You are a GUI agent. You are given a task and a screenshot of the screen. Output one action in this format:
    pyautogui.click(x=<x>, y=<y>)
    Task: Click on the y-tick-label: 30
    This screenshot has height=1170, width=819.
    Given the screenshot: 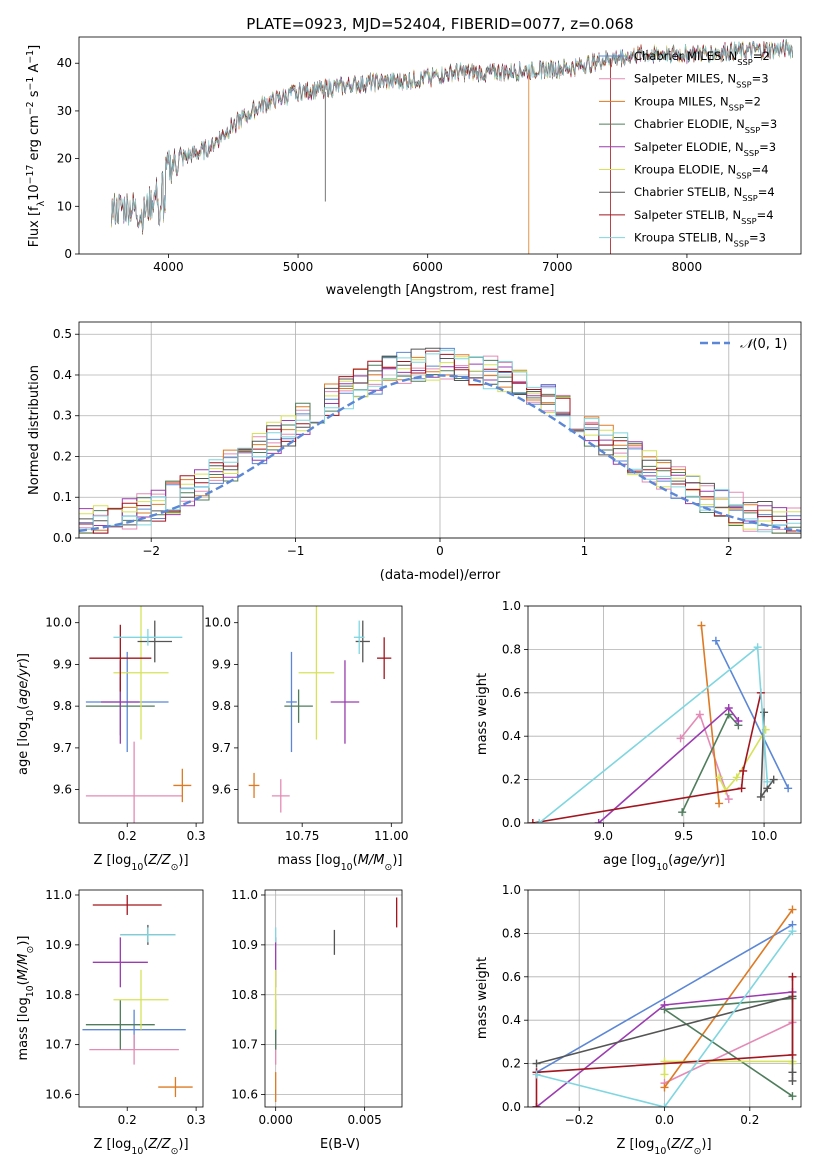 What is the action you would take?
    pyautogui.click(x=64, y=111)
    